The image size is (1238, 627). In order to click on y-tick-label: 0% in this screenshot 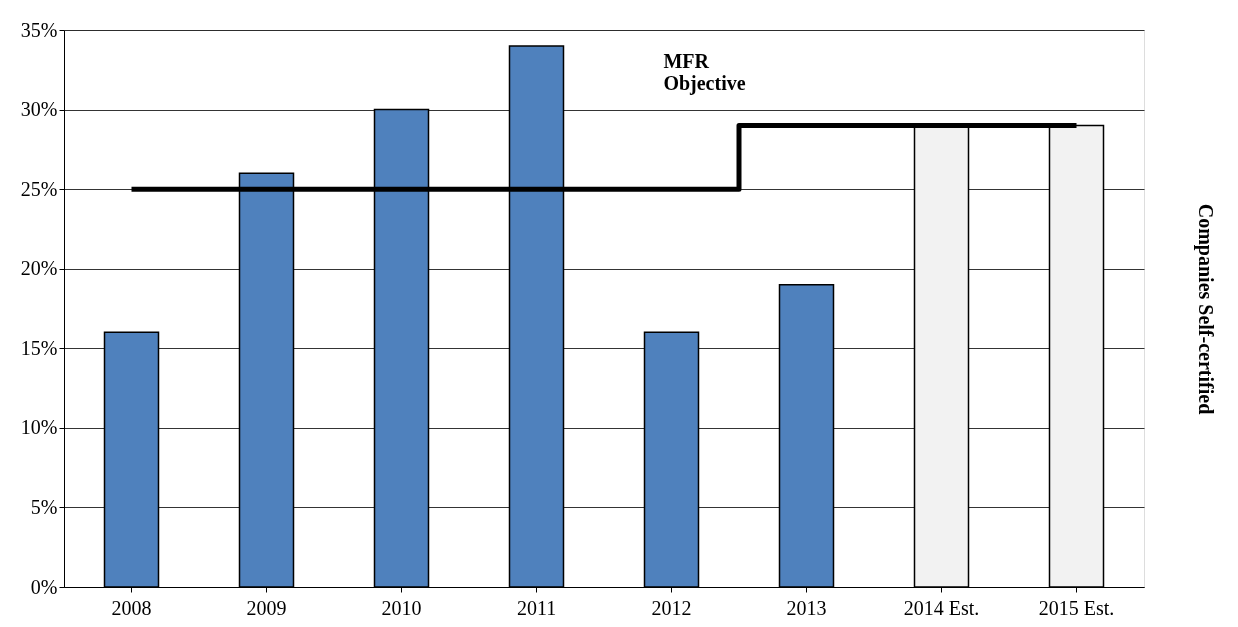, I will do `click(44, 586)`.